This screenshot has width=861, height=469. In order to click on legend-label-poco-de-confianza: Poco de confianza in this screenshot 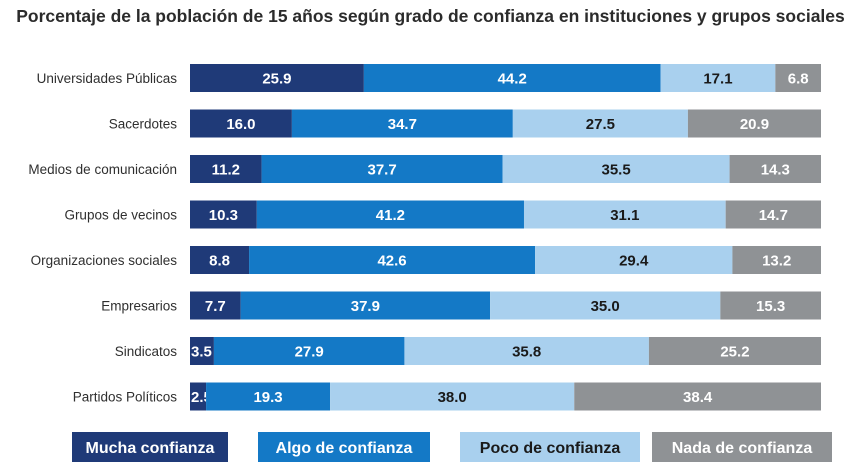, I will do `click(550, 448)`.